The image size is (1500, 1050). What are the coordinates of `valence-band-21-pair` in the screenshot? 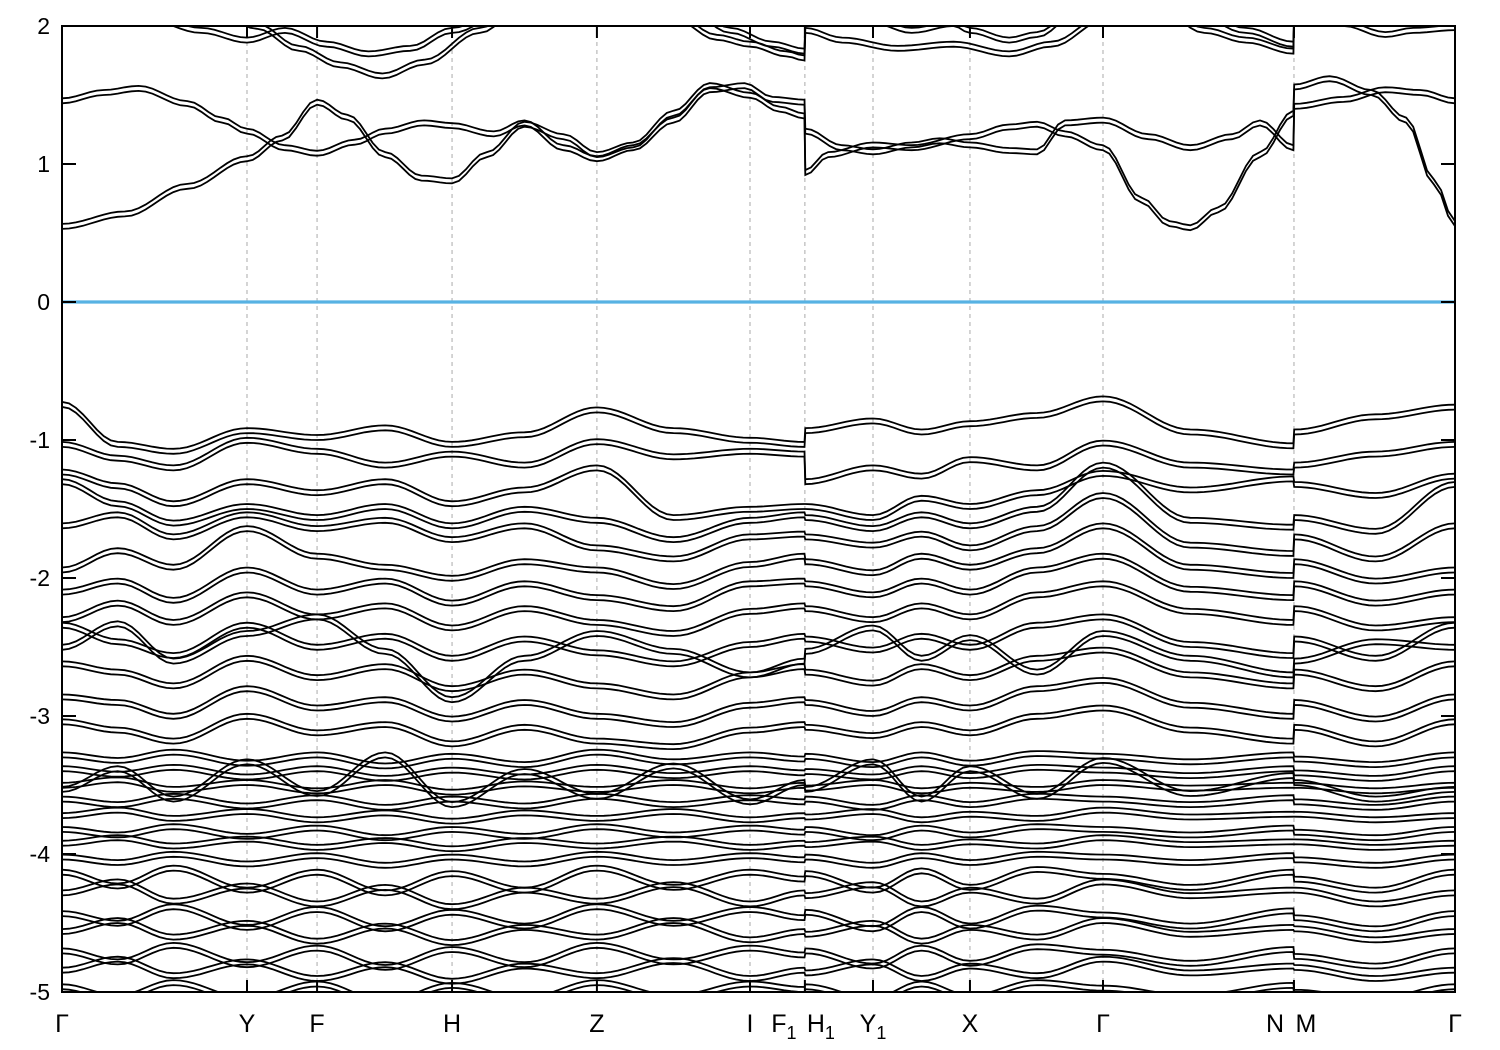 It's located at (758, 841).